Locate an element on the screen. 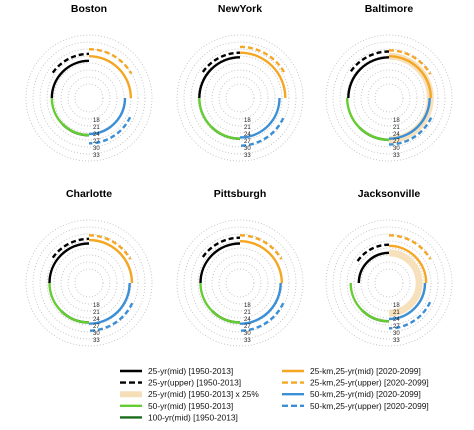  legend-item: 50-km,25-yr(mid) [2020-2099] is located at coordinates (351, 394).